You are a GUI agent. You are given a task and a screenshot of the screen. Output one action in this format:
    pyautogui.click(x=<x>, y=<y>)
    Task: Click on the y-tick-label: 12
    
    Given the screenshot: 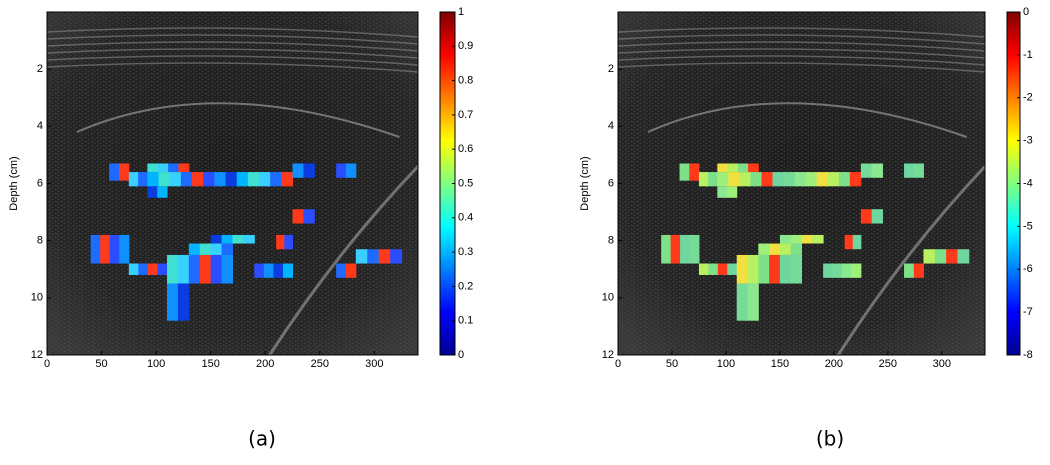 What is the action you would take?
    pyautogui.click(x=37, y=355)
    